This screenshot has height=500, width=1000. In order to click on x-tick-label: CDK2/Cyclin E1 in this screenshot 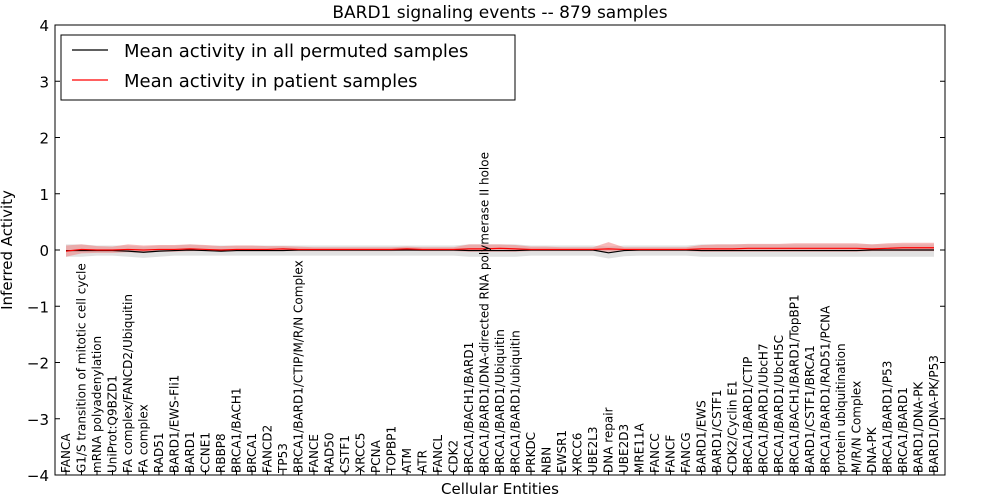, I will do `click(733, 426)`.